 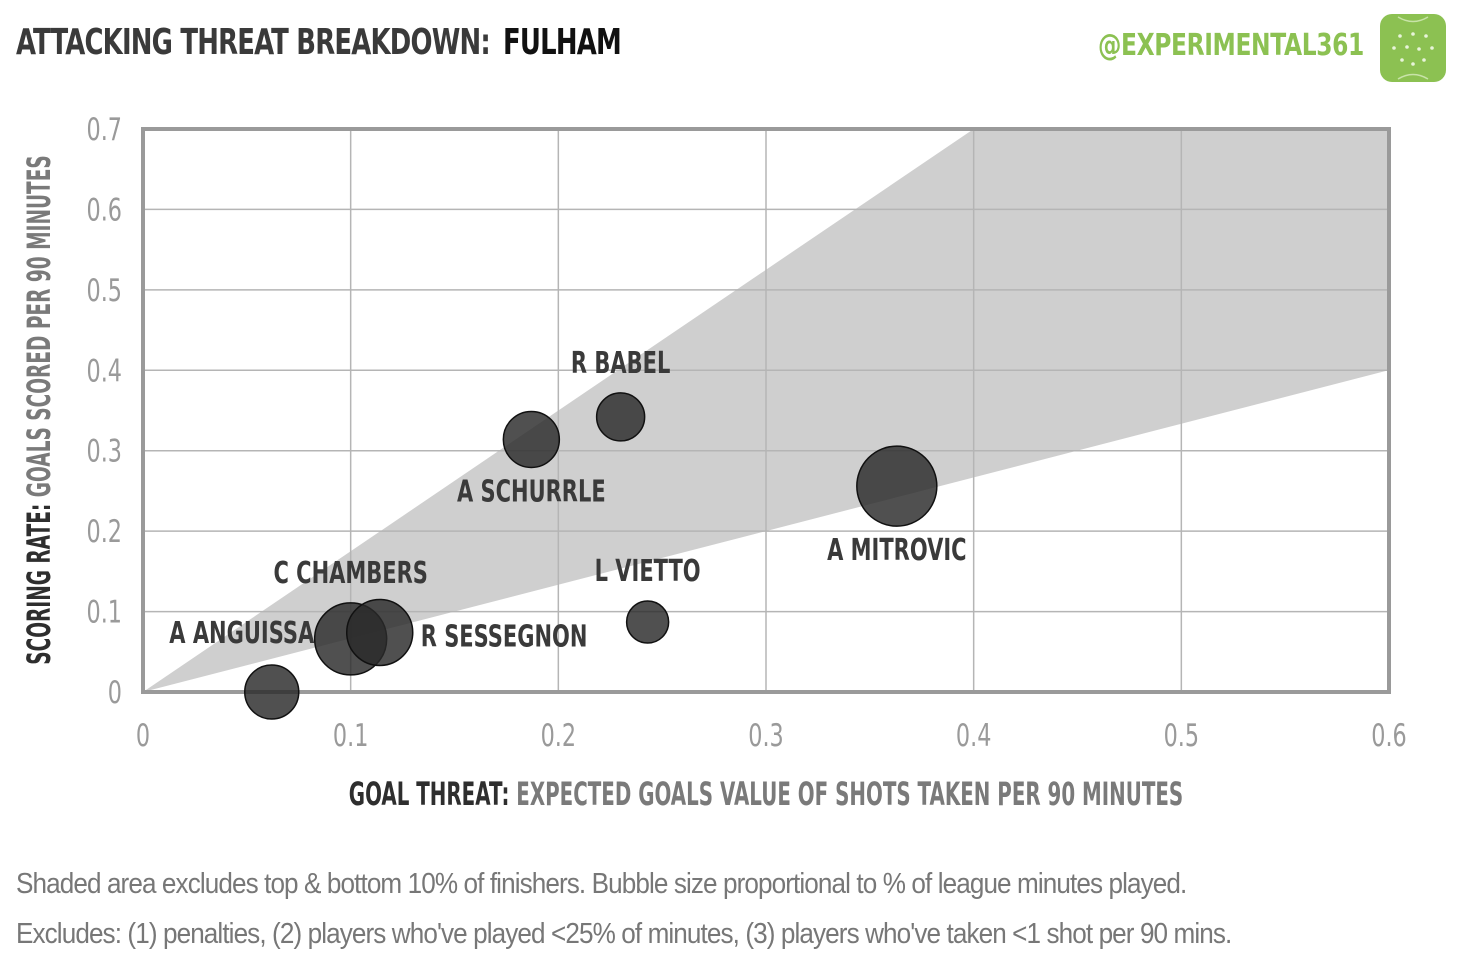 I want to click on y-tick-label: 0.4, so click(x=104, y=372).